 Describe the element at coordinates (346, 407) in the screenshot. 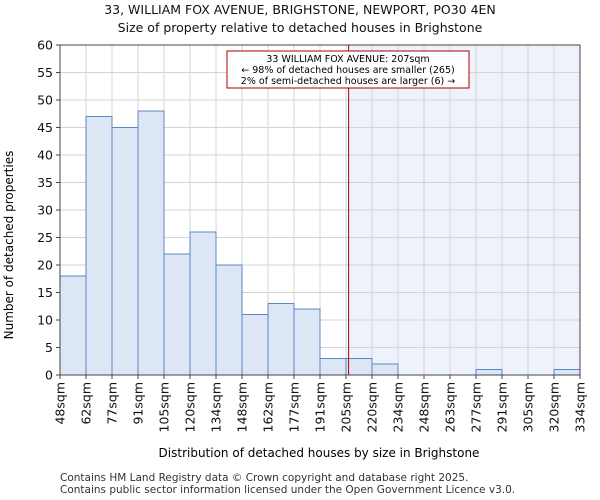

I see `x-tick-label: 205sqm` at that location.